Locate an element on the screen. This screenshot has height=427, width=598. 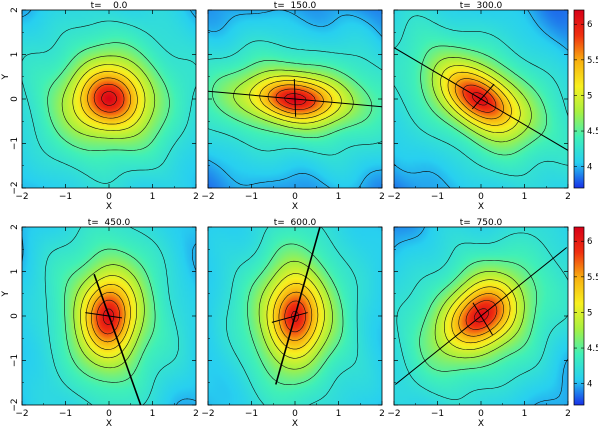
heatmap-image is located at coordinates (109, 99).